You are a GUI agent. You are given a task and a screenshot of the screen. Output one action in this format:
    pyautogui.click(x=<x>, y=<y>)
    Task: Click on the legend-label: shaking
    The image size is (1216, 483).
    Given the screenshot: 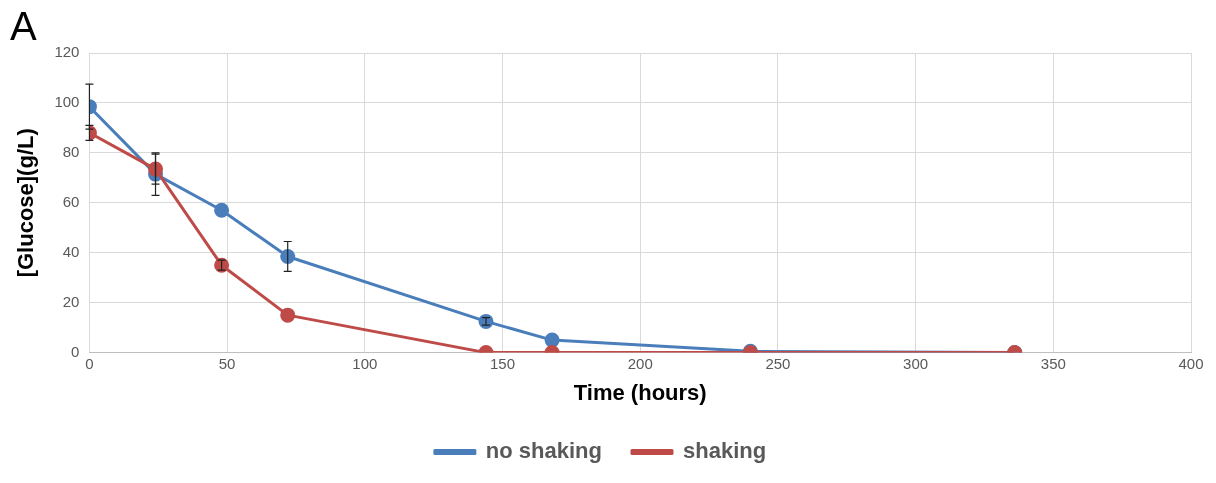 What is the action you would take?
    pyautogui.click(x=724, y=451)
    